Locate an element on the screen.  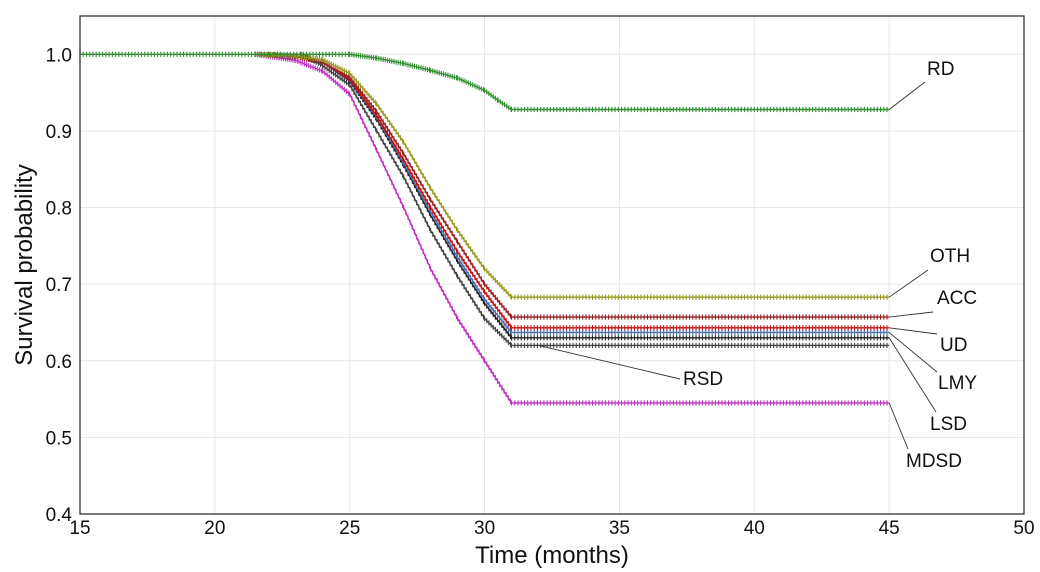
label-rsd: RSD is located at coordinates (703, 379).